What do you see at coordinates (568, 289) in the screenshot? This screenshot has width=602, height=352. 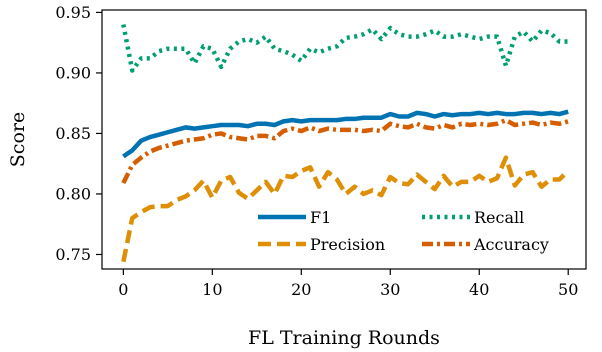 I see `x-tick-label: 50` at bounding box center [568, 289].